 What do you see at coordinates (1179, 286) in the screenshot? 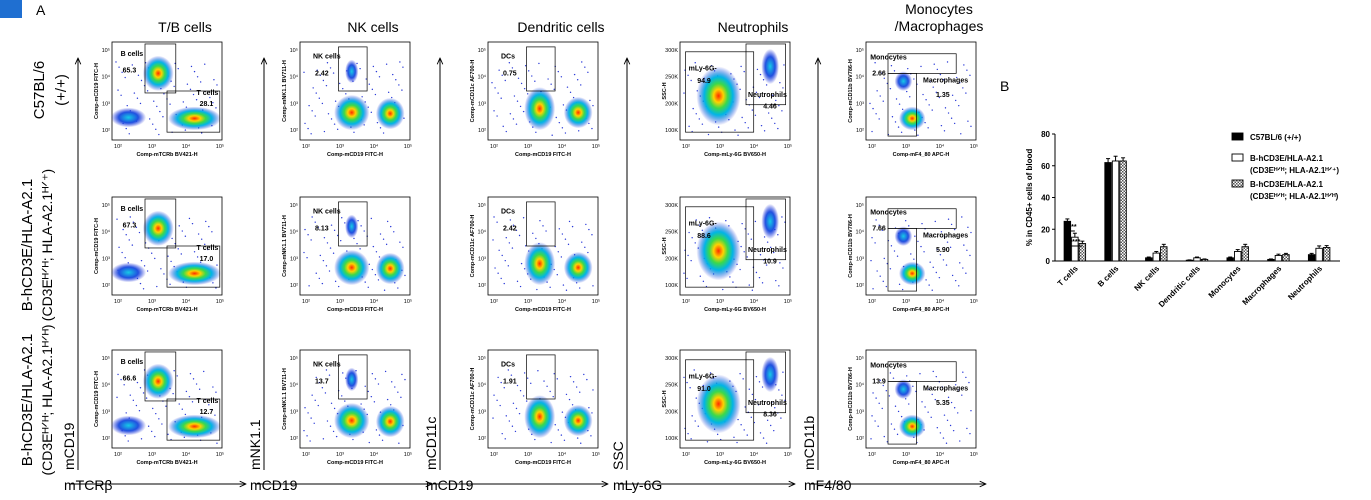
I see `category-label: Dendritic cells` at bounding box center [1179, 286].